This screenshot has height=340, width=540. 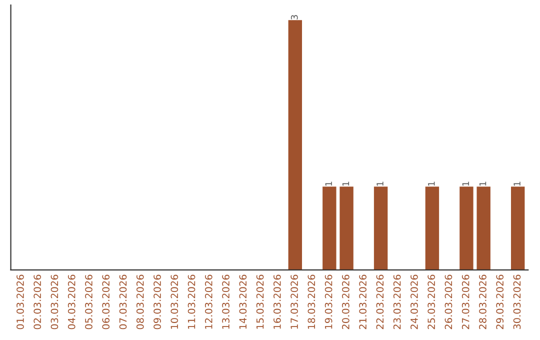 I want to click on x-tick-label: 26.03.2026, so click(x=448, y=302).